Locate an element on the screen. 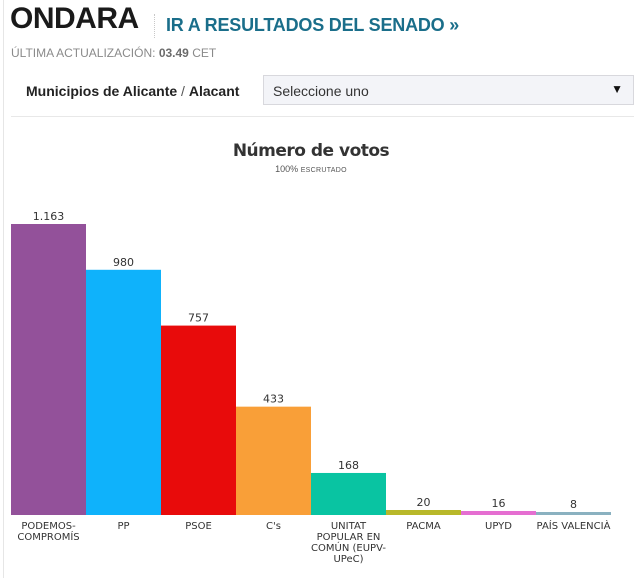  municipality-select: Seleccione uno ▼ is located at coordinates (448, 90).